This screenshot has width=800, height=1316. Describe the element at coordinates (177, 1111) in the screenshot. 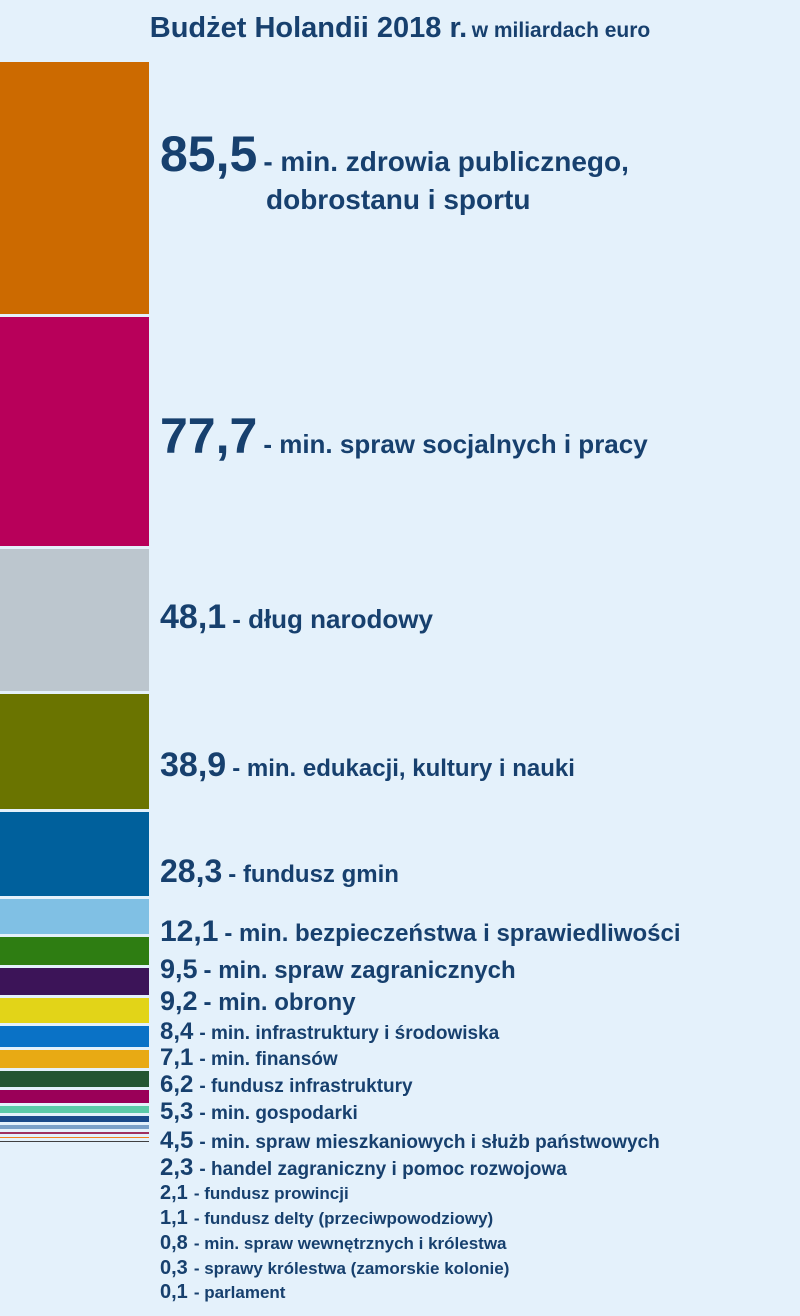

I see `value-label: 5,3` at that location.